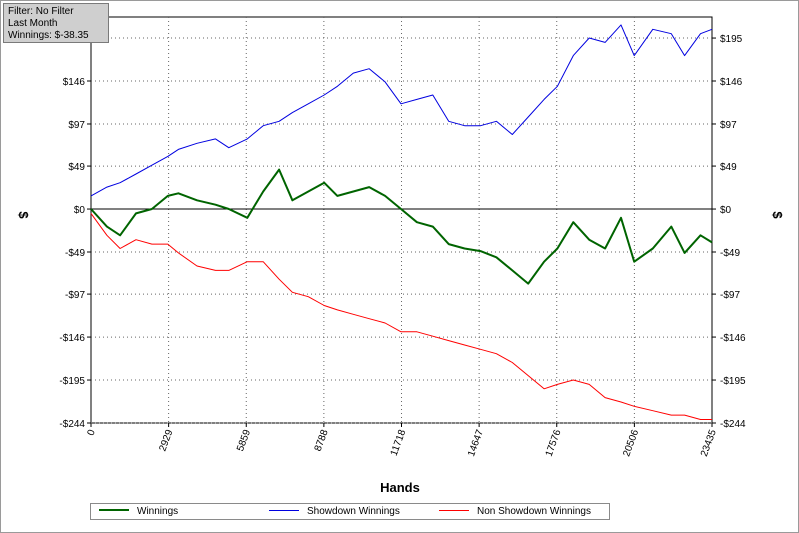 This screenshot has height=533, width=799. Describe the element at coordinates (72, 338) in the screenshot. I see `y-tick-label-left: -$146` at that location.